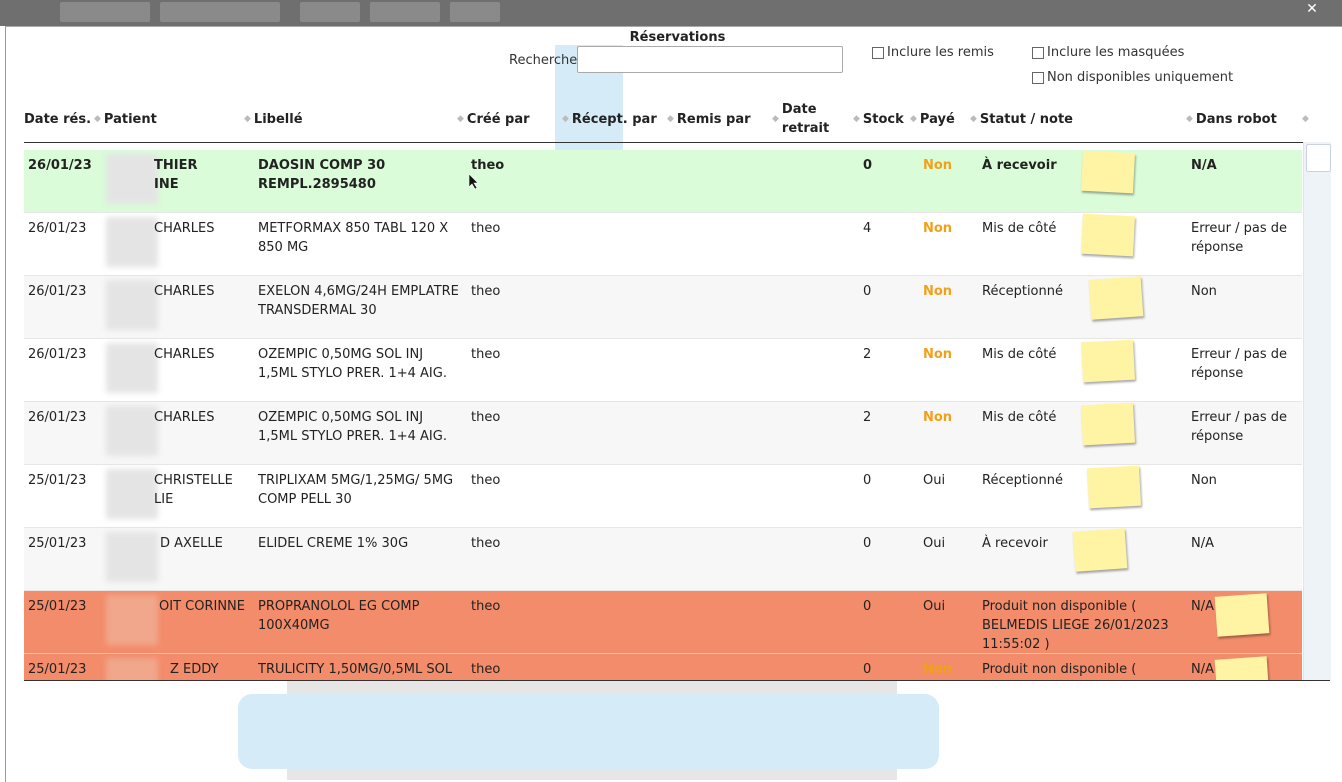 The width and height of the screenshot is (1342, 782). What do you see at coordinates (317, 310) in the screenshot?
I see `cell-libelle-line2: TRANSDERMAL 30` at bounding box center [317, 310].